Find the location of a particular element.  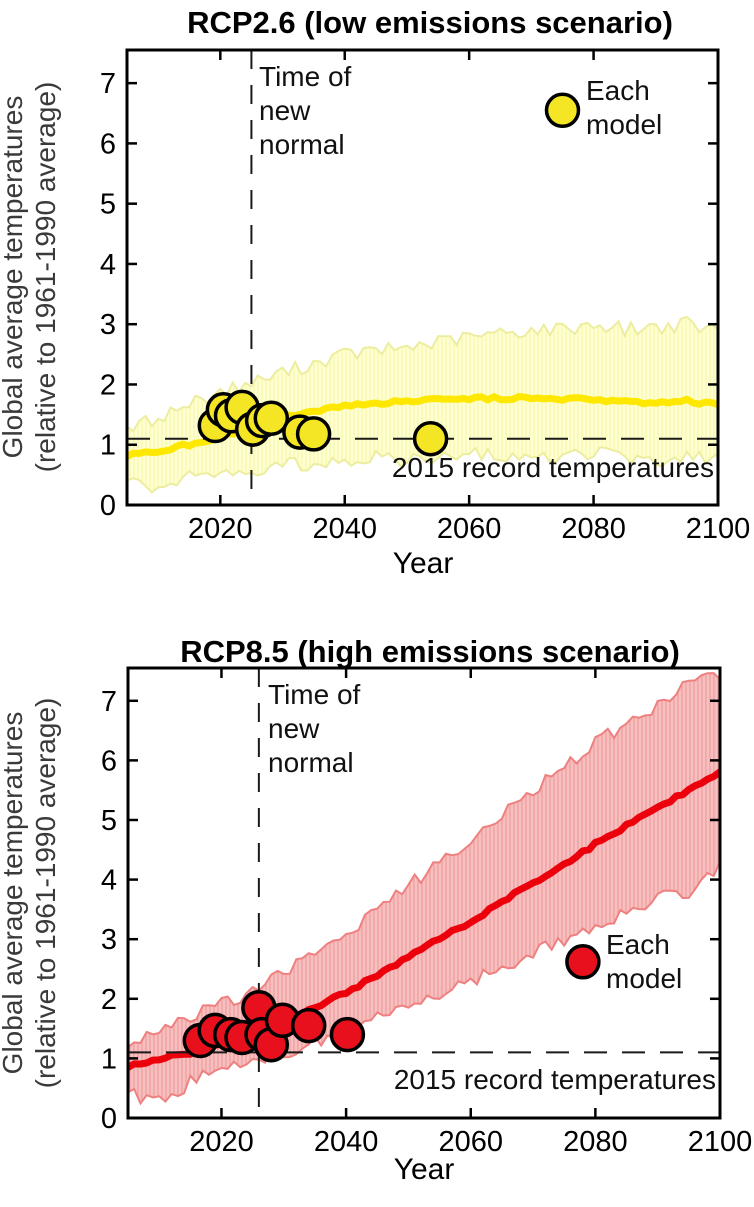

chart-title: RCP8.5 (high emissions scenario) is located at coordinates (430, 651).